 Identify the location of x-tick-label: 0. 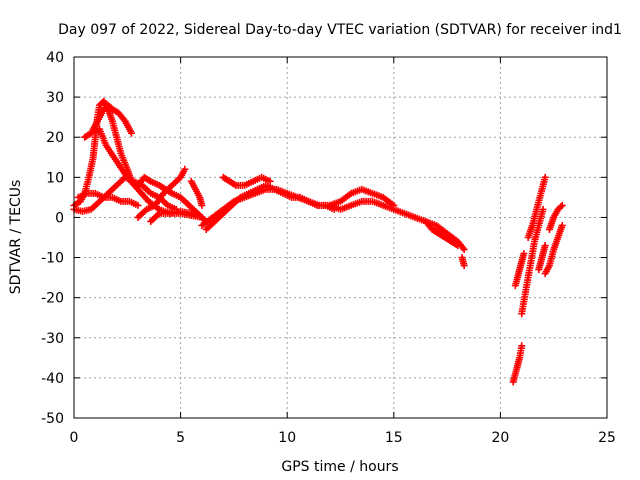
(74, 438).